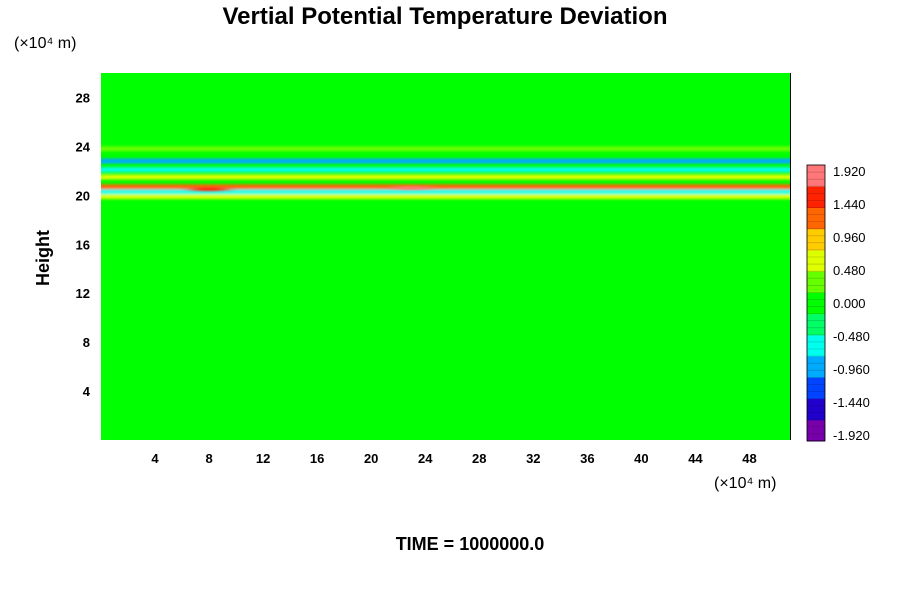  I want to click on y-tick-label: 20, so click(83, 195).